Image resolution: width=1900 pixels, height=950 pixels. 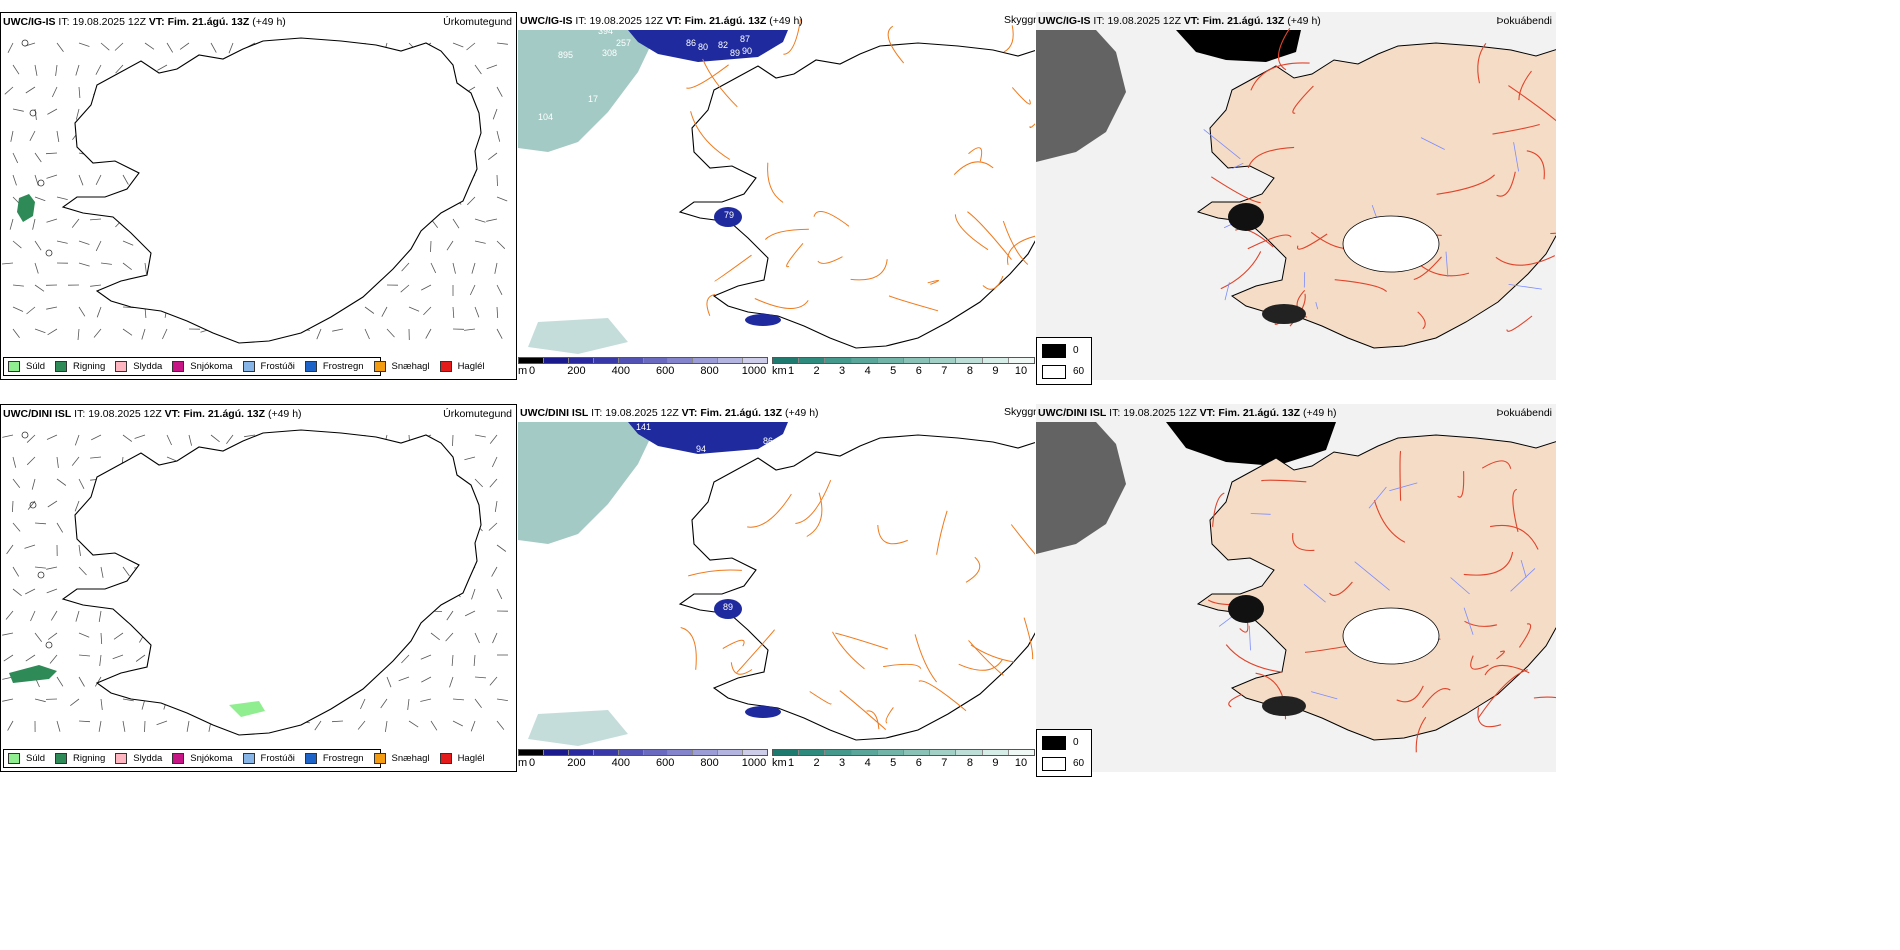 I want to click on cloud-base-value: 80, so click(x=703, y=47).